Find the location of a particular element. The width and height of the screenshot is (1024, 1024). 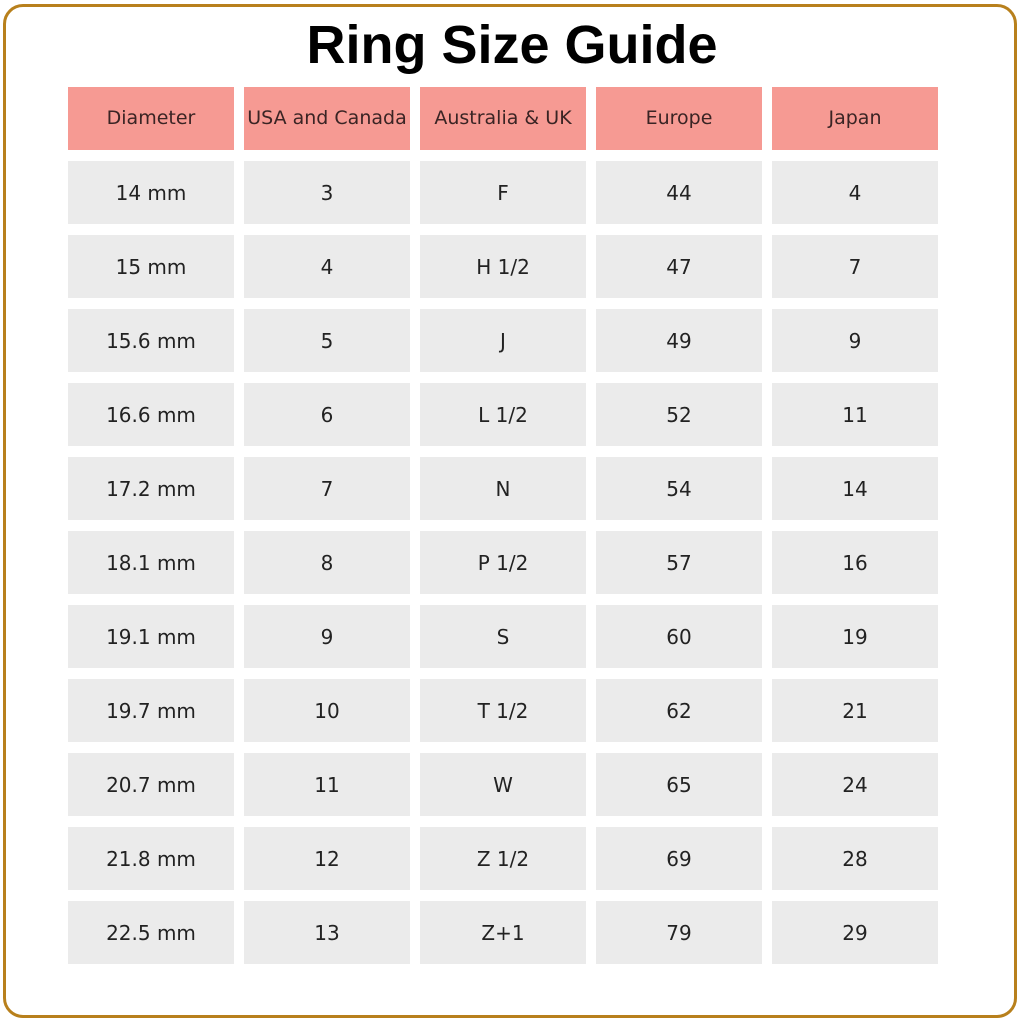

table-cell: 57 is located at coordinates (679, 562).